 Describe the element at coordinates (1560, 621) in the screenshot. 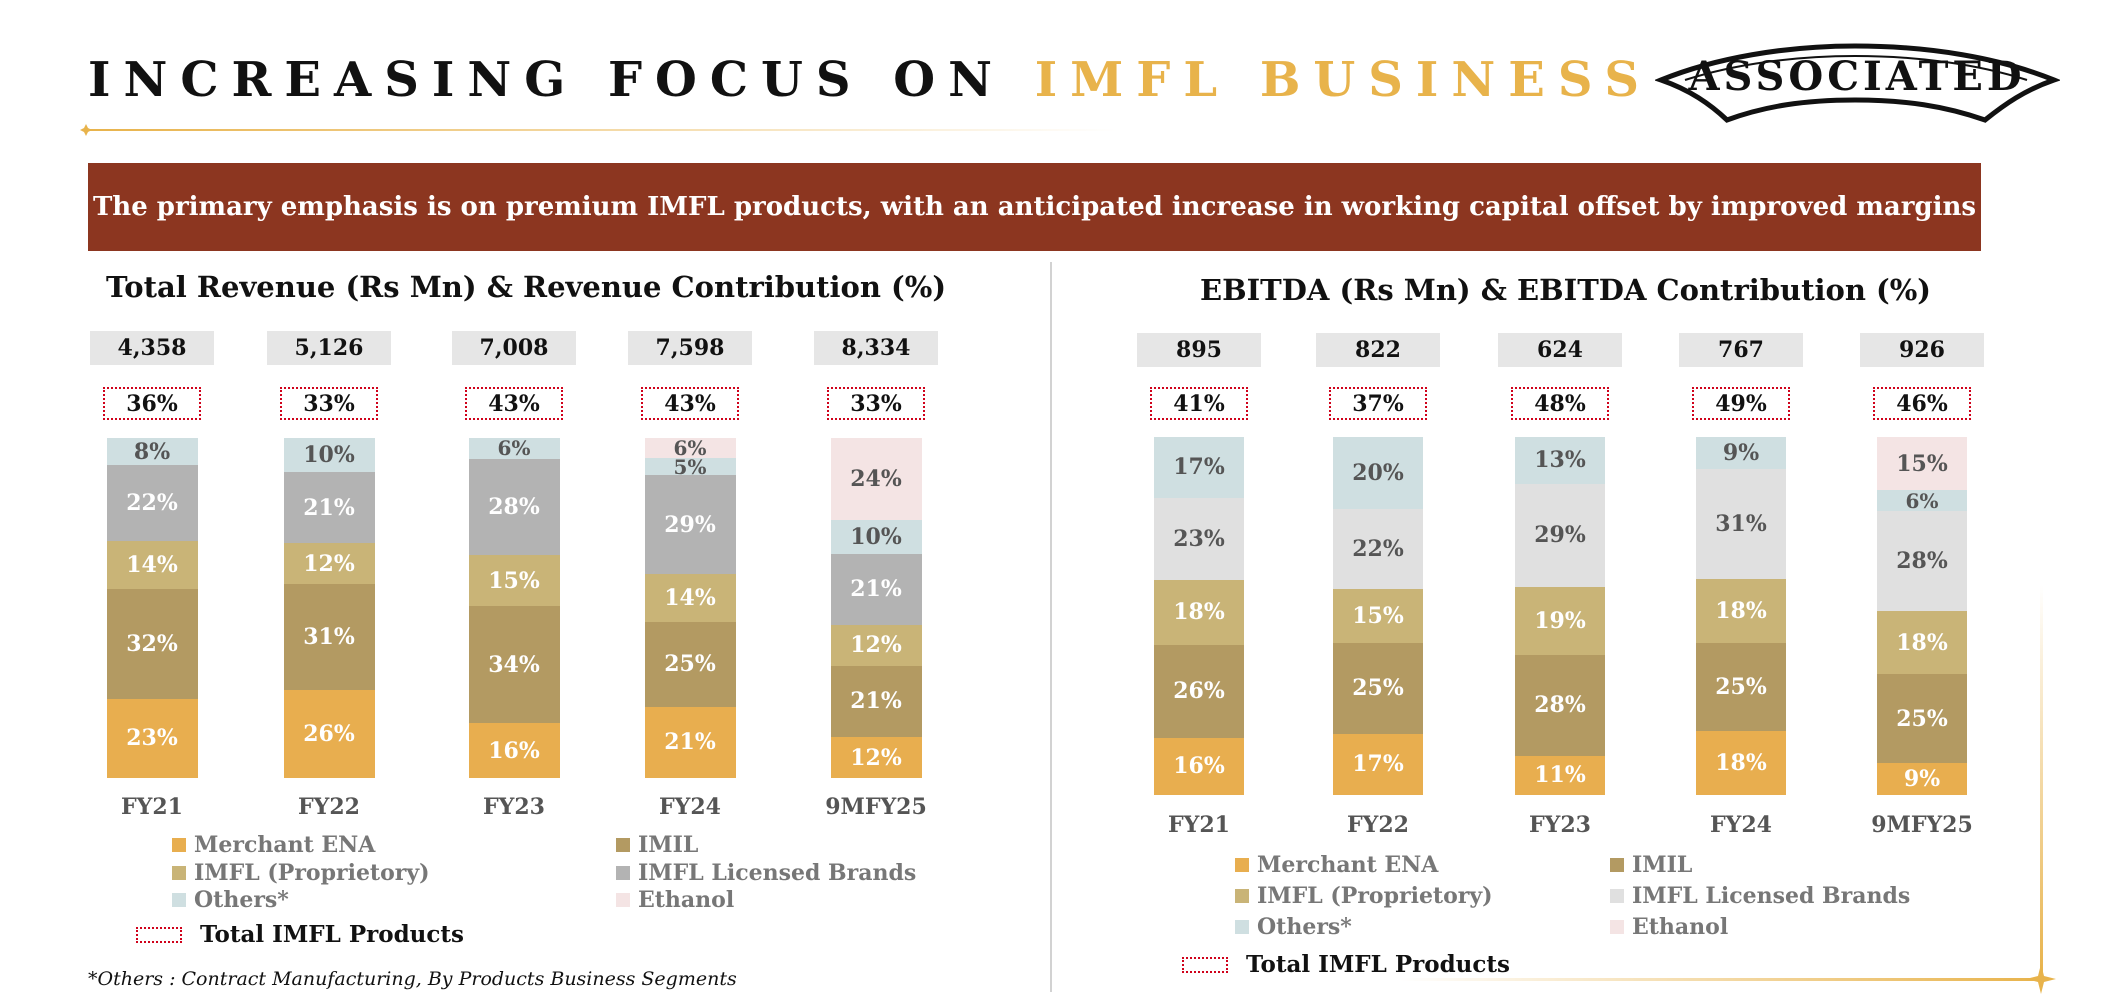

I see `bar-segment-imfl-proprietary: 19%` at that location.